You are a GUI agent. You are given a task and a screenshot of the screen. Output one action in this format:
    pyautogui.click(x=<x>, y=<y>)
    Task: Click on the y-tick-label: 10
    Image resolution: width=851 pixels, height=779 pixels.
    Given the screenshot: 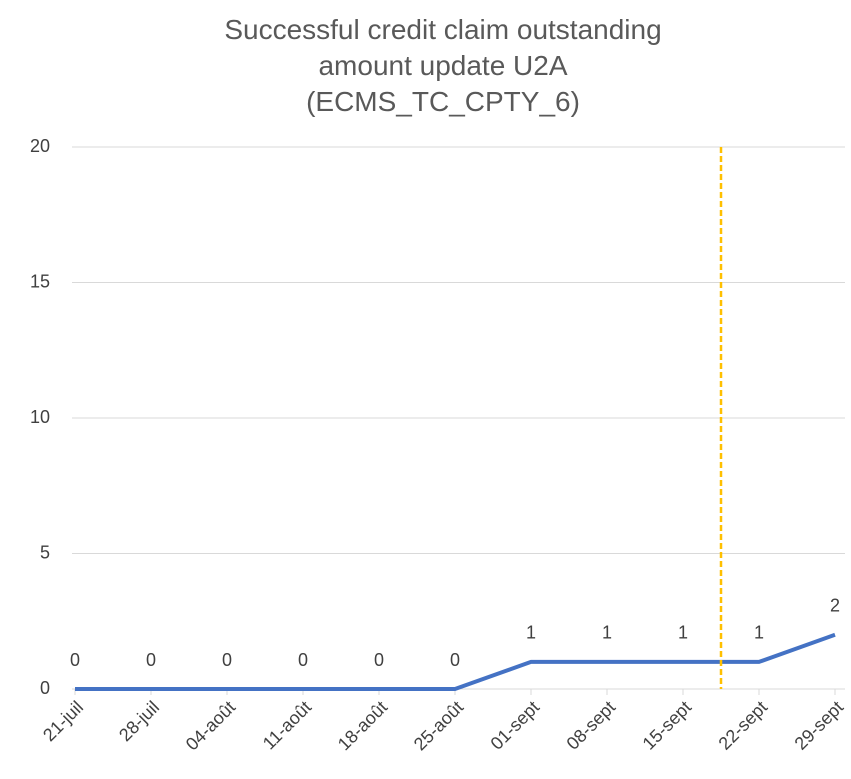 What is the action you would take?
    pyautogui.click(x=40, y=417)
    